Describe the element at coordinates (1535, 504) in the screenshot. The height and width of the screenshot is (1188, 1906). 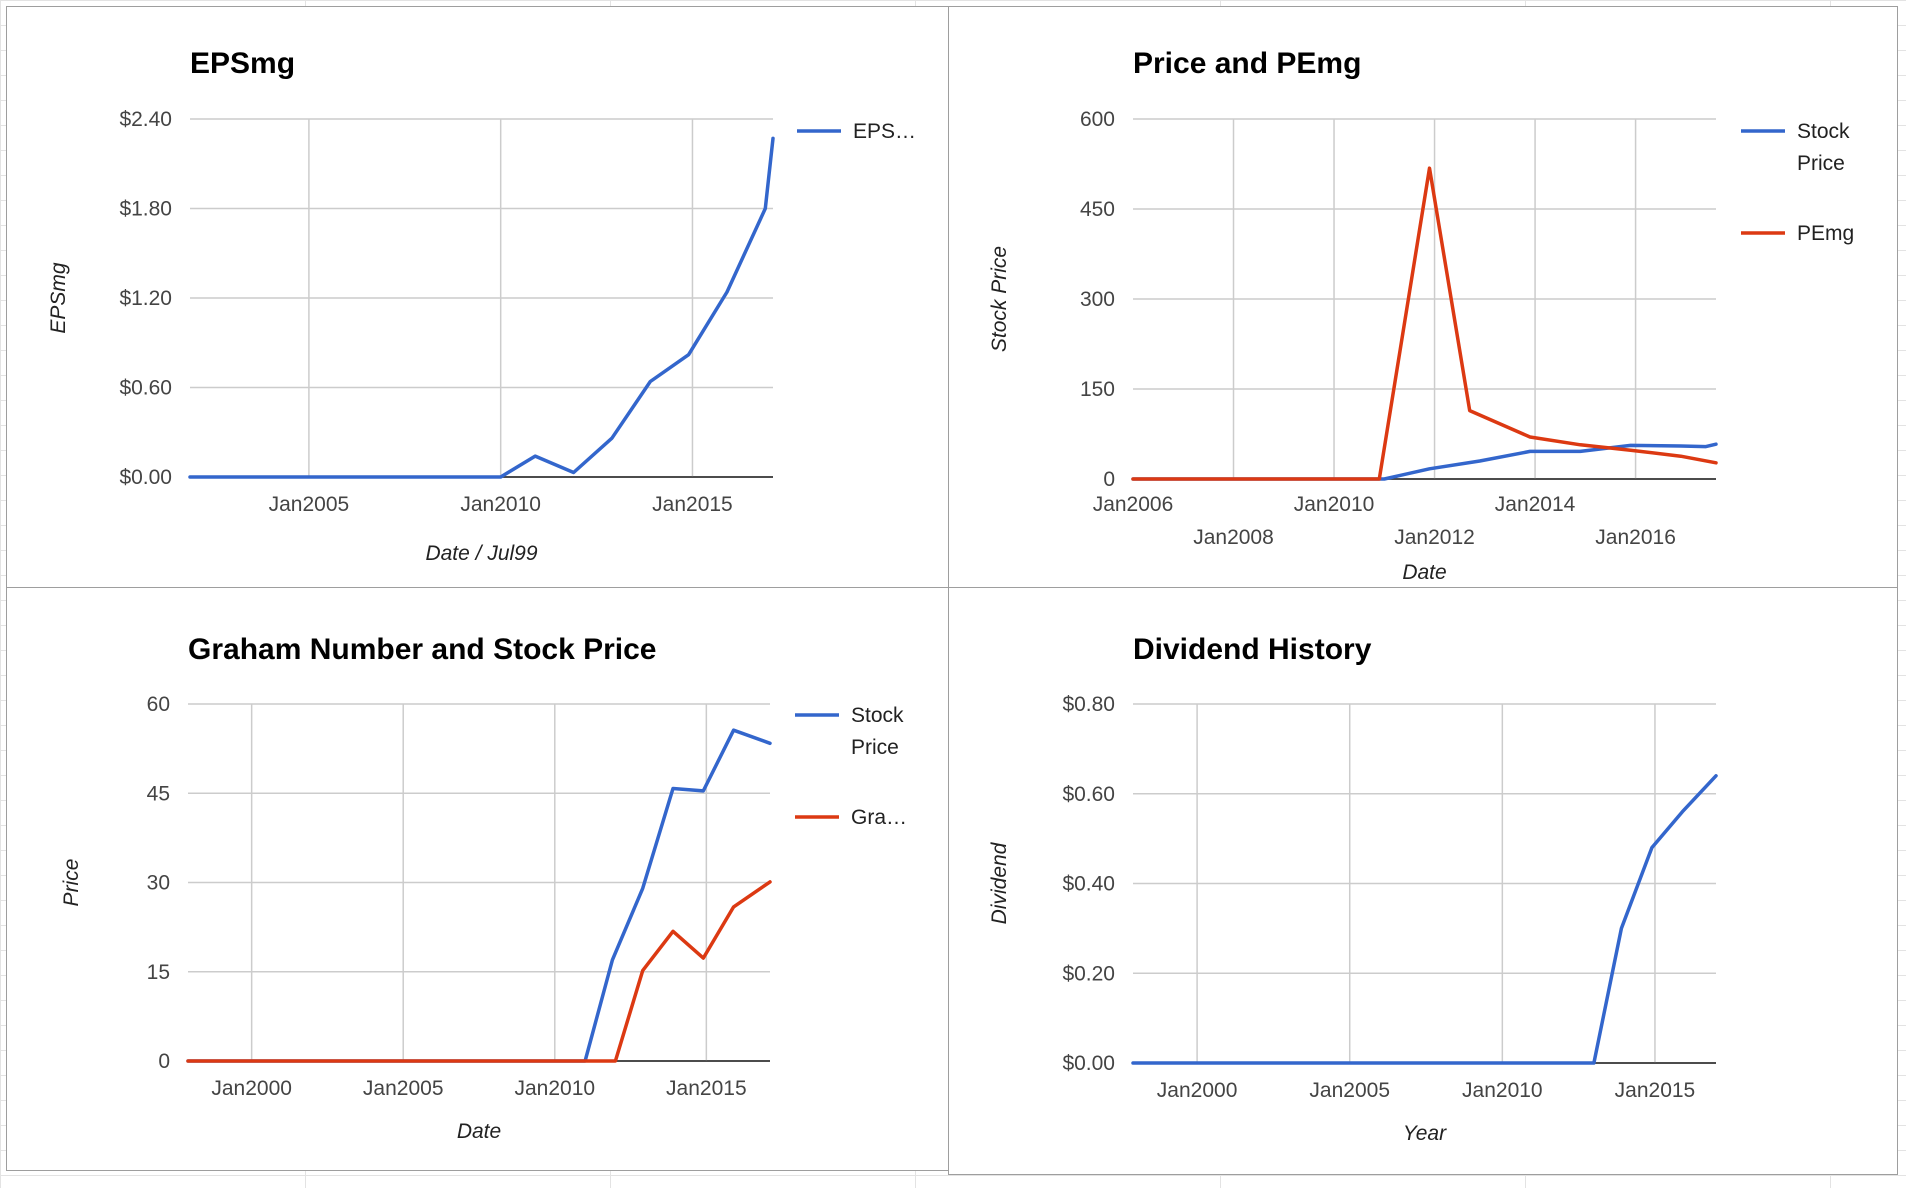
I see `x-tick-label: Jan2014` at that location.